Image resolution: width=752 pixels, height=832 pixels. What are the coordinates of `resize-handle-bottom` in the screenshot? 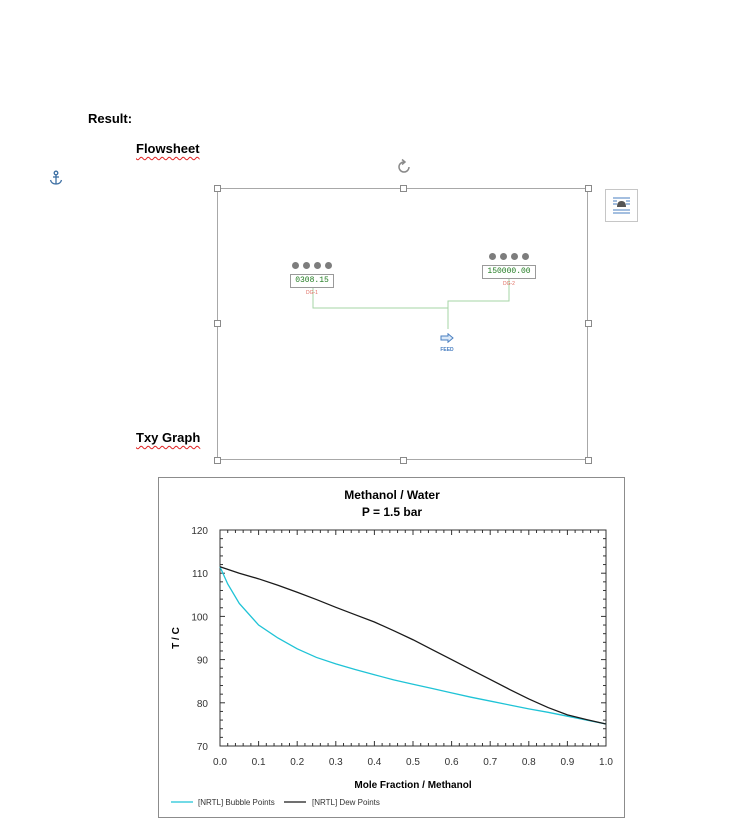 It's located at (403, 460).